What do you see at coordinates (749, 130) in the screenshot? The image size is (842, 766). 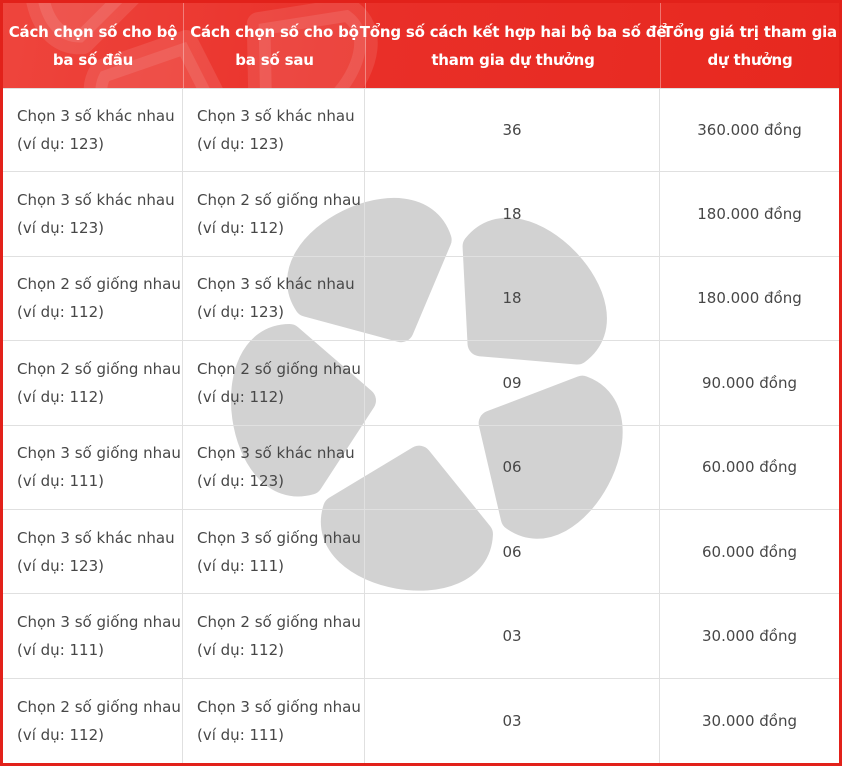 I see `total-value-cell: 360.000 đồng` at bounding box center [749, 130].